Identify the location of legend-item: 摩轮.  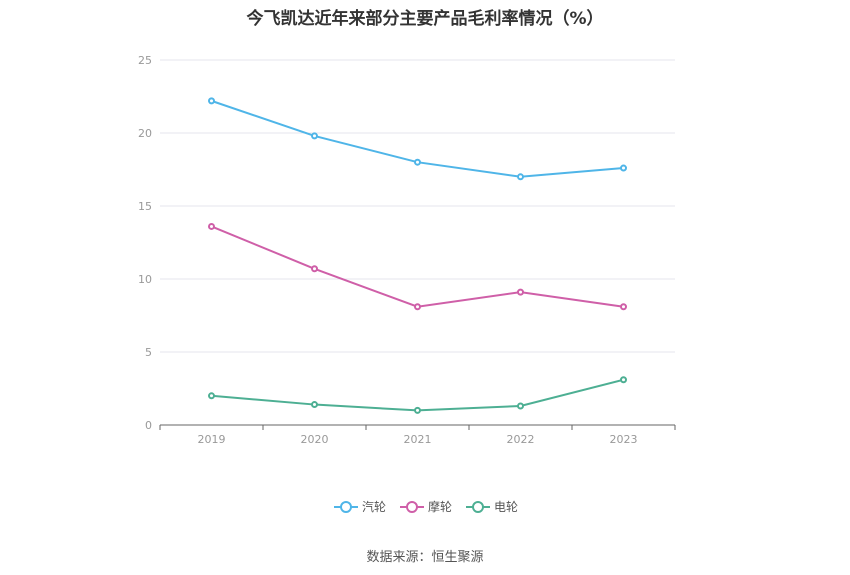
(426, 506).